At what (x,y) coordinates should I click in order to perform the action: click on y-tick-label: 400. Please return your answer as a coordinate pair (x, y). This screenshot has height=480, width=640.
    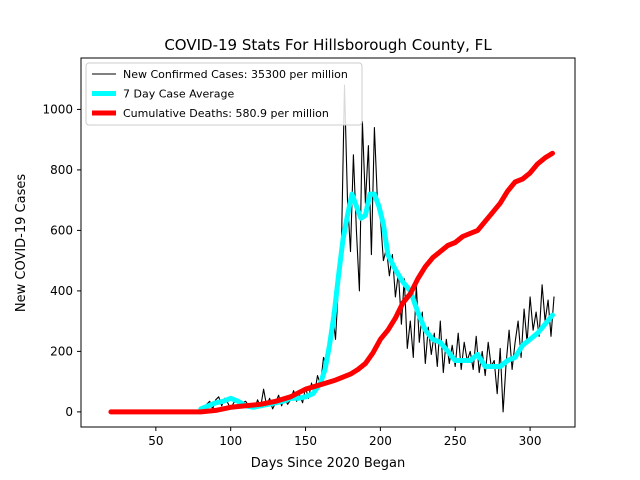
    Looking at the image, I should click on (61, 291).